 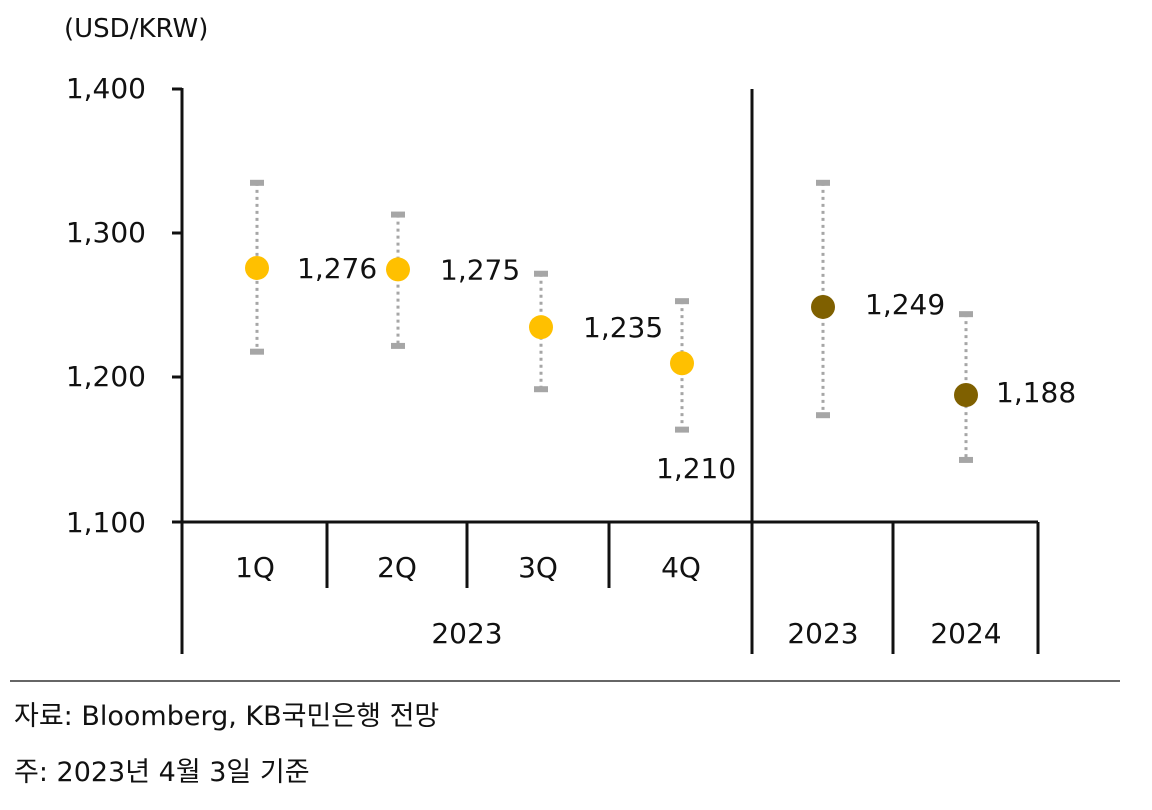 I want to click on x-label-3q: 3Q, so click(x=538, y=567).